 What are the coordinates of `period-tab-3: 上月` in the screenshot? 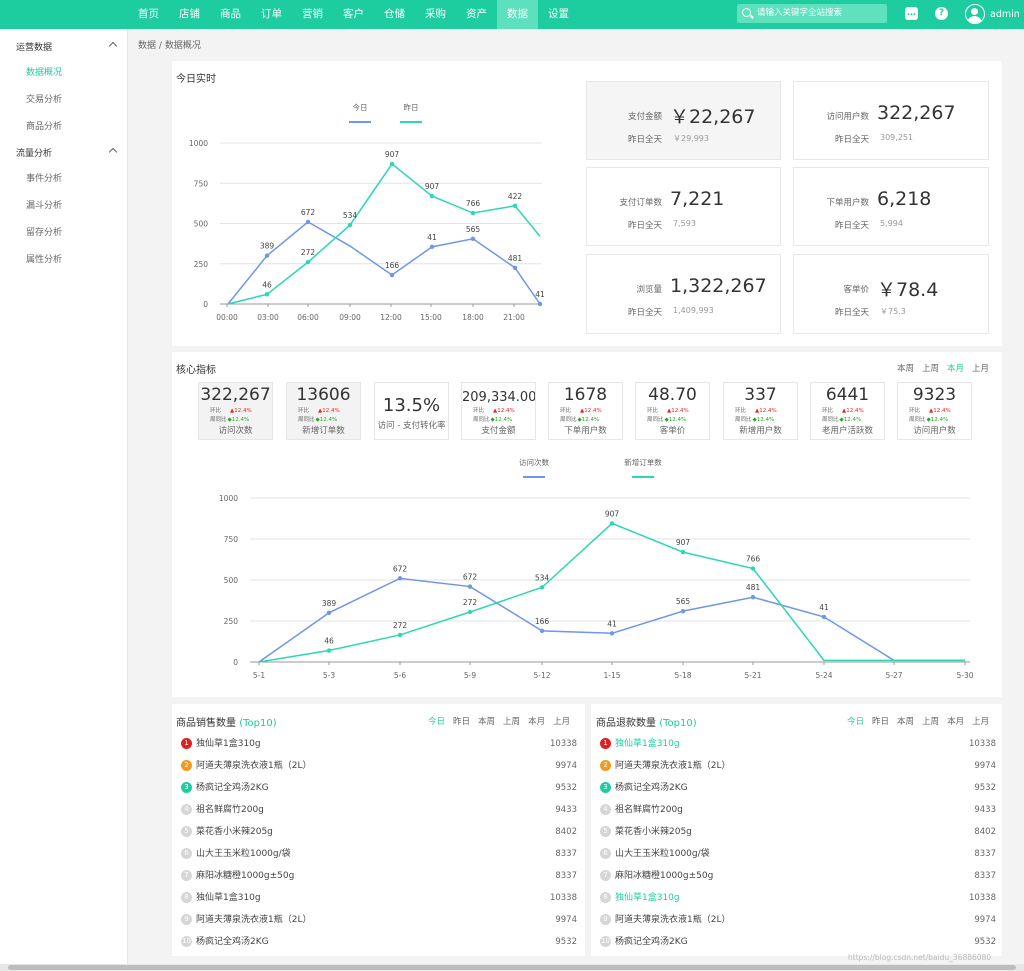 It's located at (981, 369).